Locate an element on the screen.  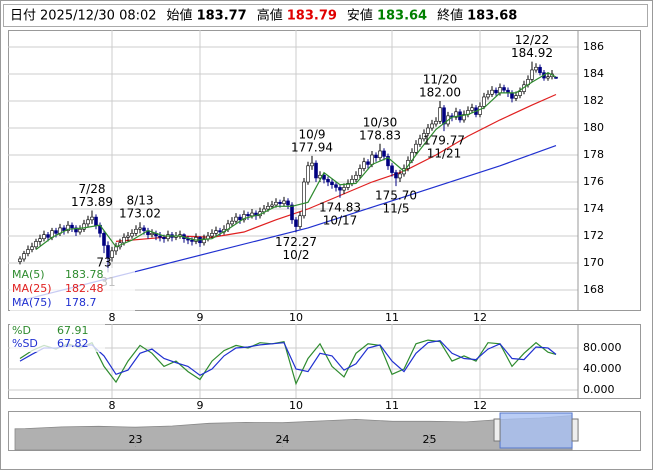
x-tick-label: 23 is located at coordinates (136, 439).